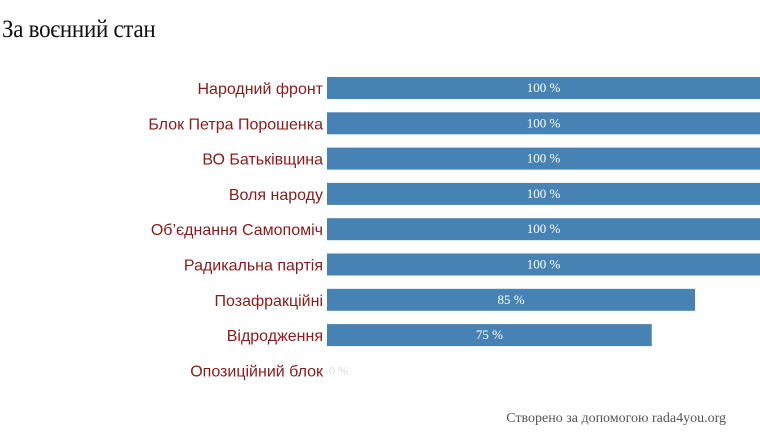  What do you see at coordinates (269, 301) in the screenshot?
I see `category-label: Позафракційні` at bounding box center [269, 301].